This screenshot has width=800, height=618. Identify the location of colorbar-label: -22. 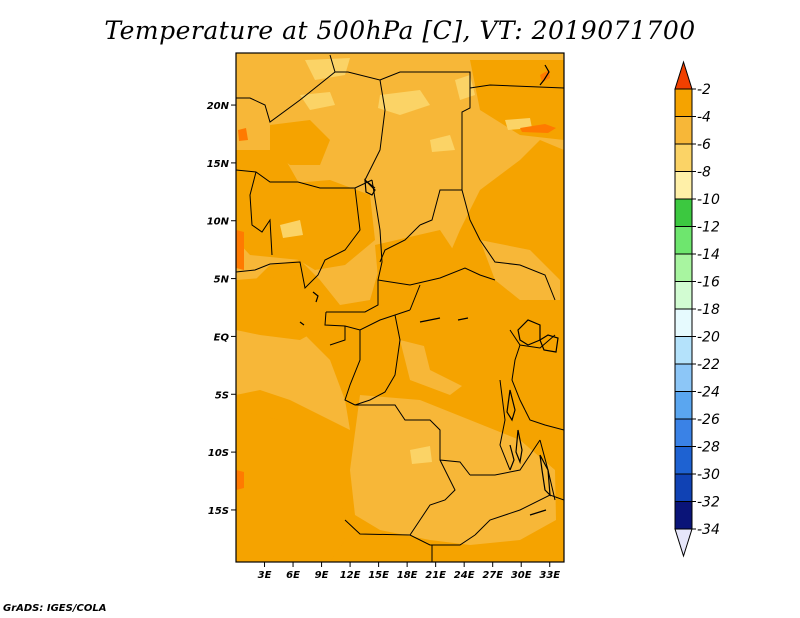
(708, 365).